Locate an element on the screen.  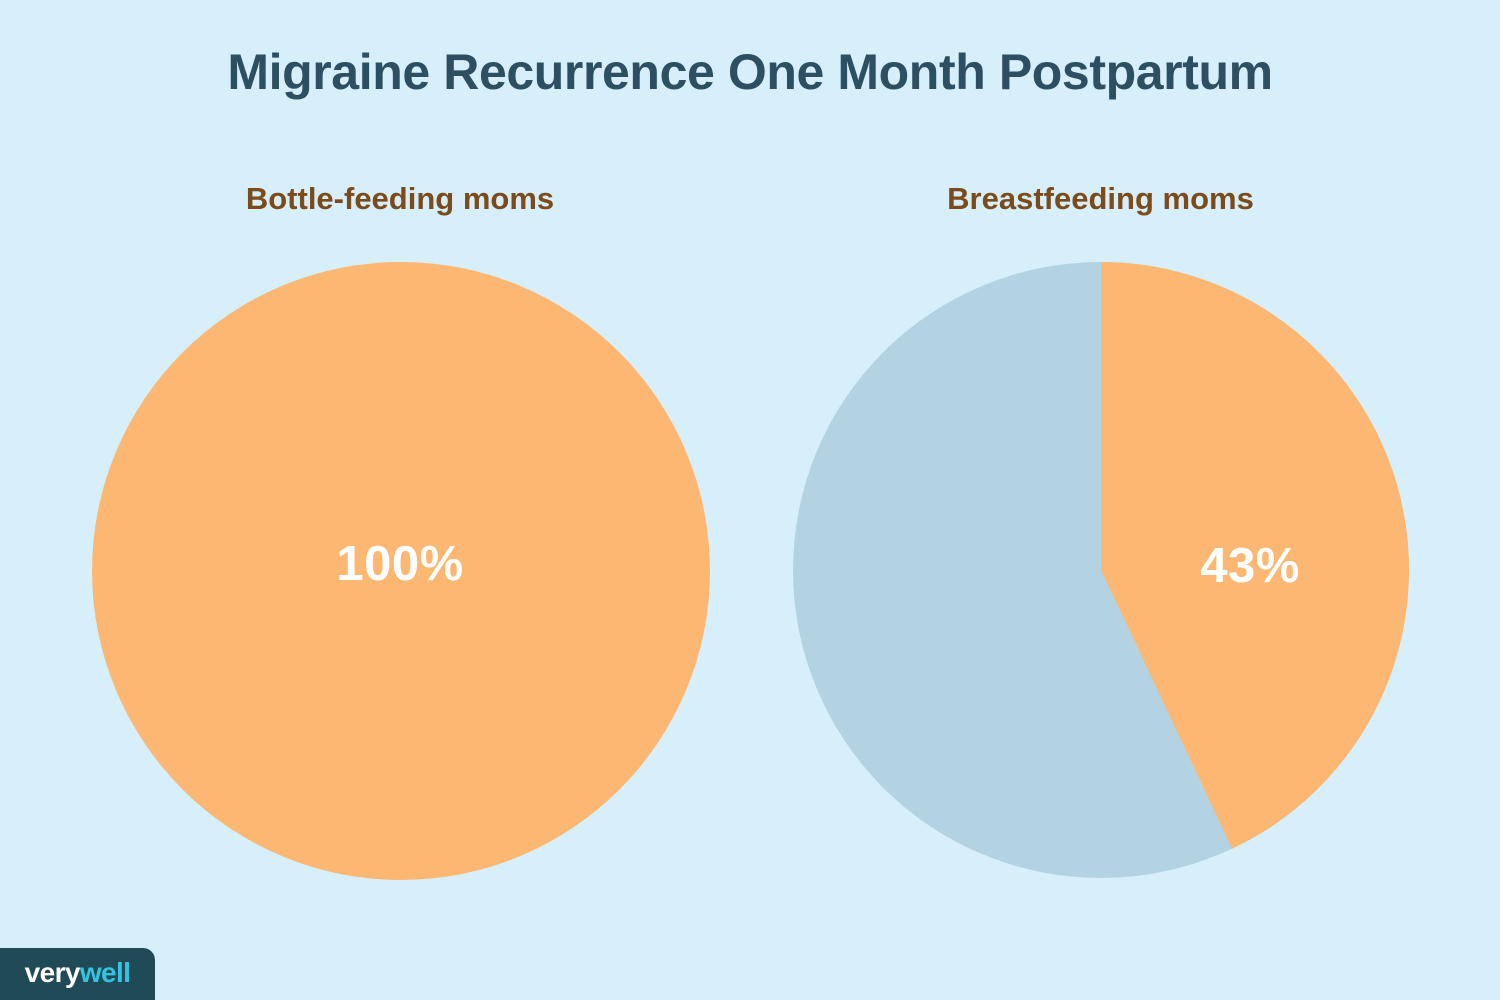
pie-value-label-bottle-feeding: 100% is located at coordinates (400, 564).